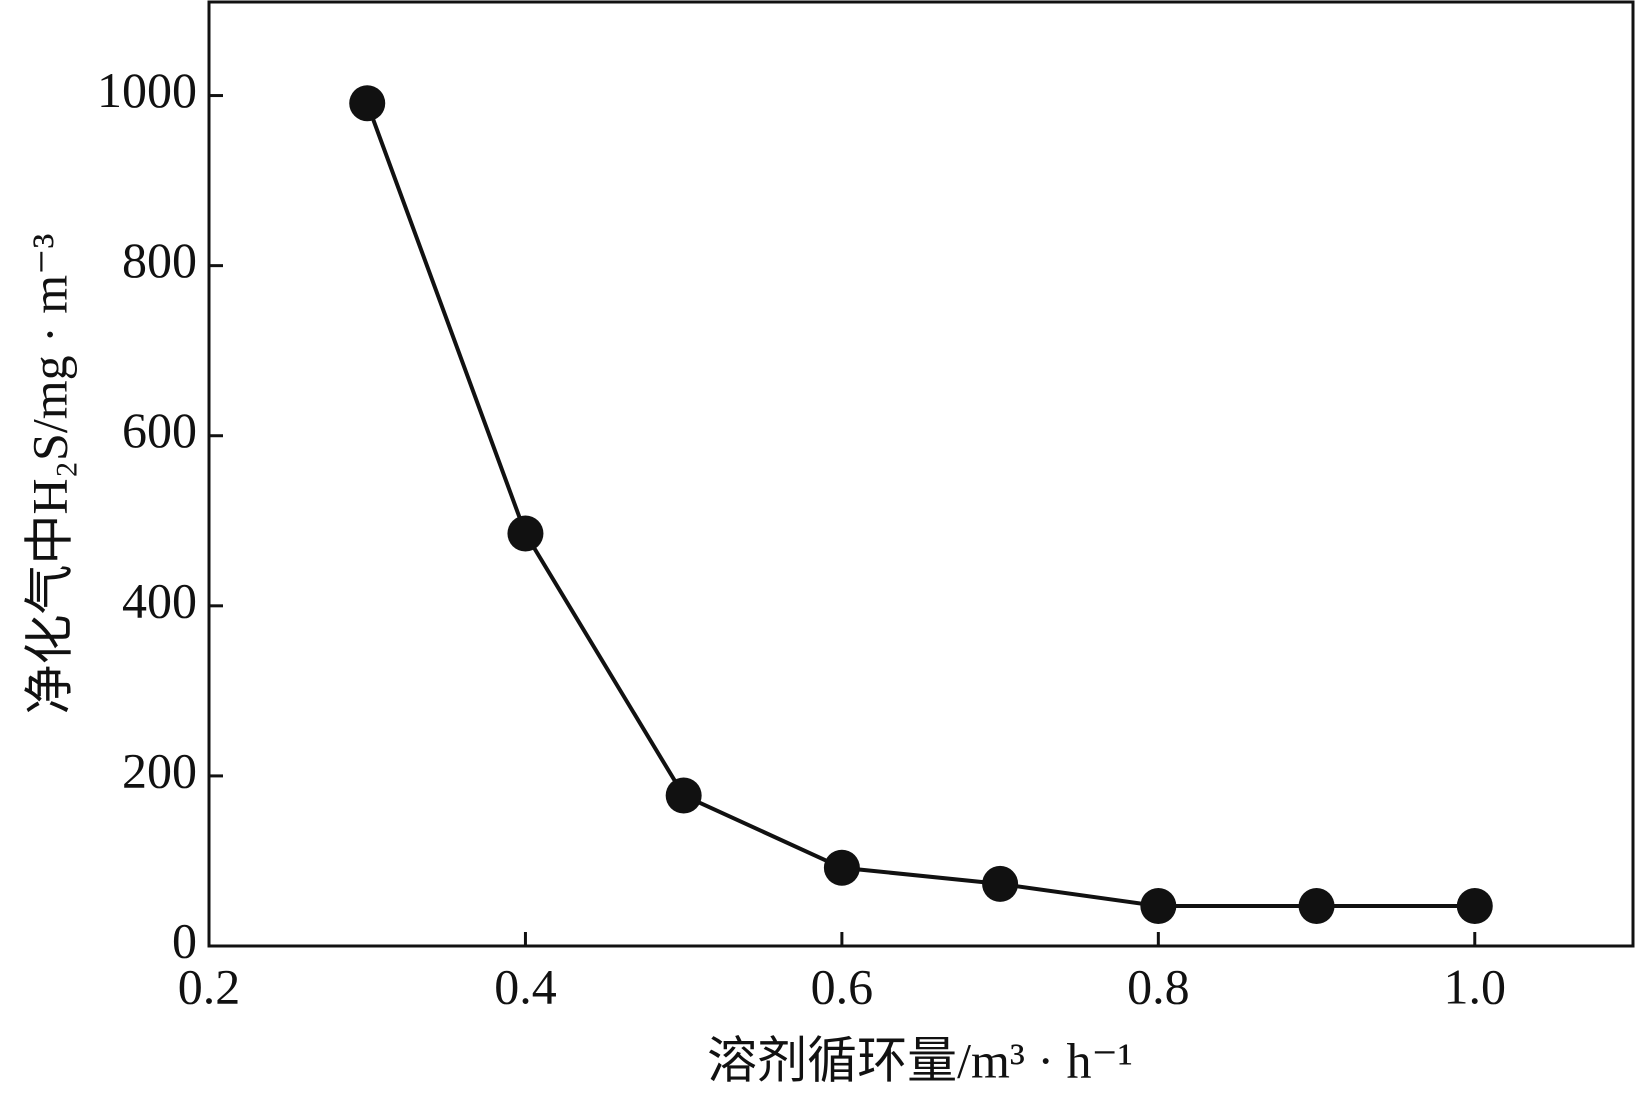 Image resolution: width=1636 pixels, height=1101 pixels. Describe the element at coordinates (159, 600) in the screenshot. I see `y-tick-label: 400` at that location.